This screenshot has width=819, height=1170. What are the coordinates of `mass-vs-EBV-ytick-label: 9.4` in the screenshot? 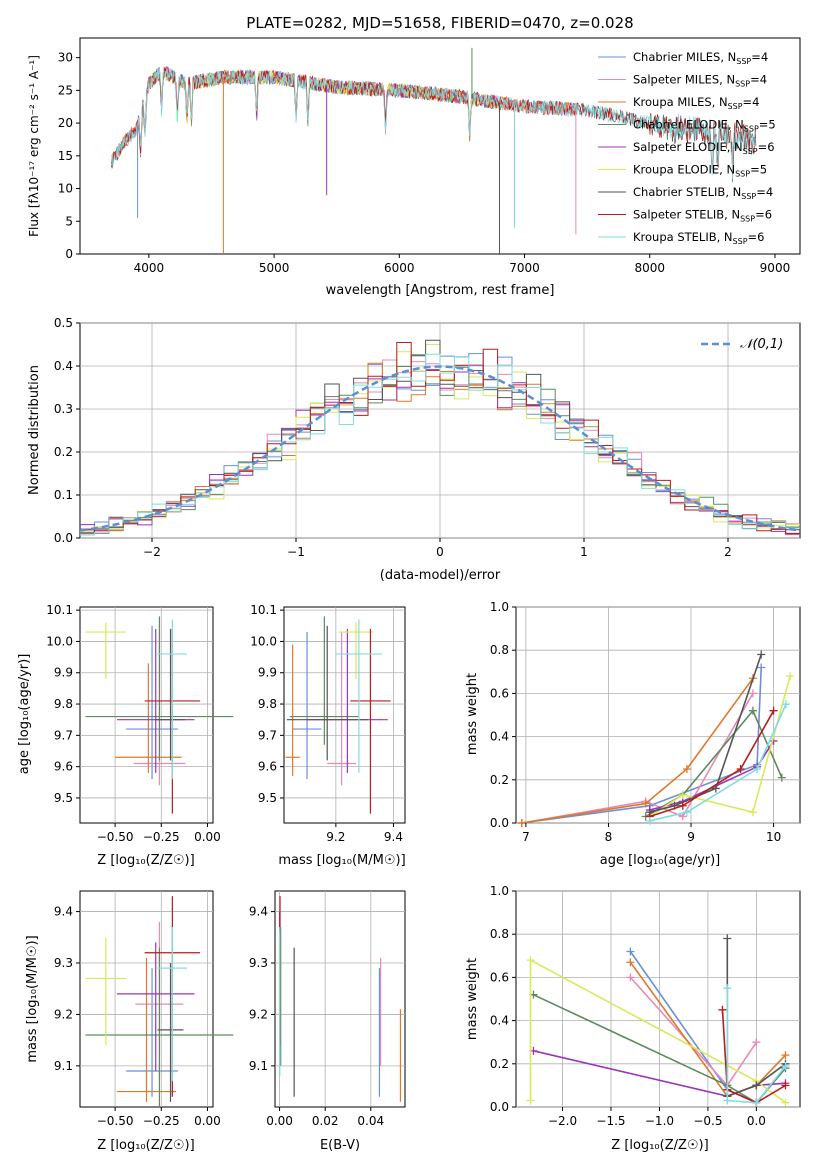 It's located at (258, 912).